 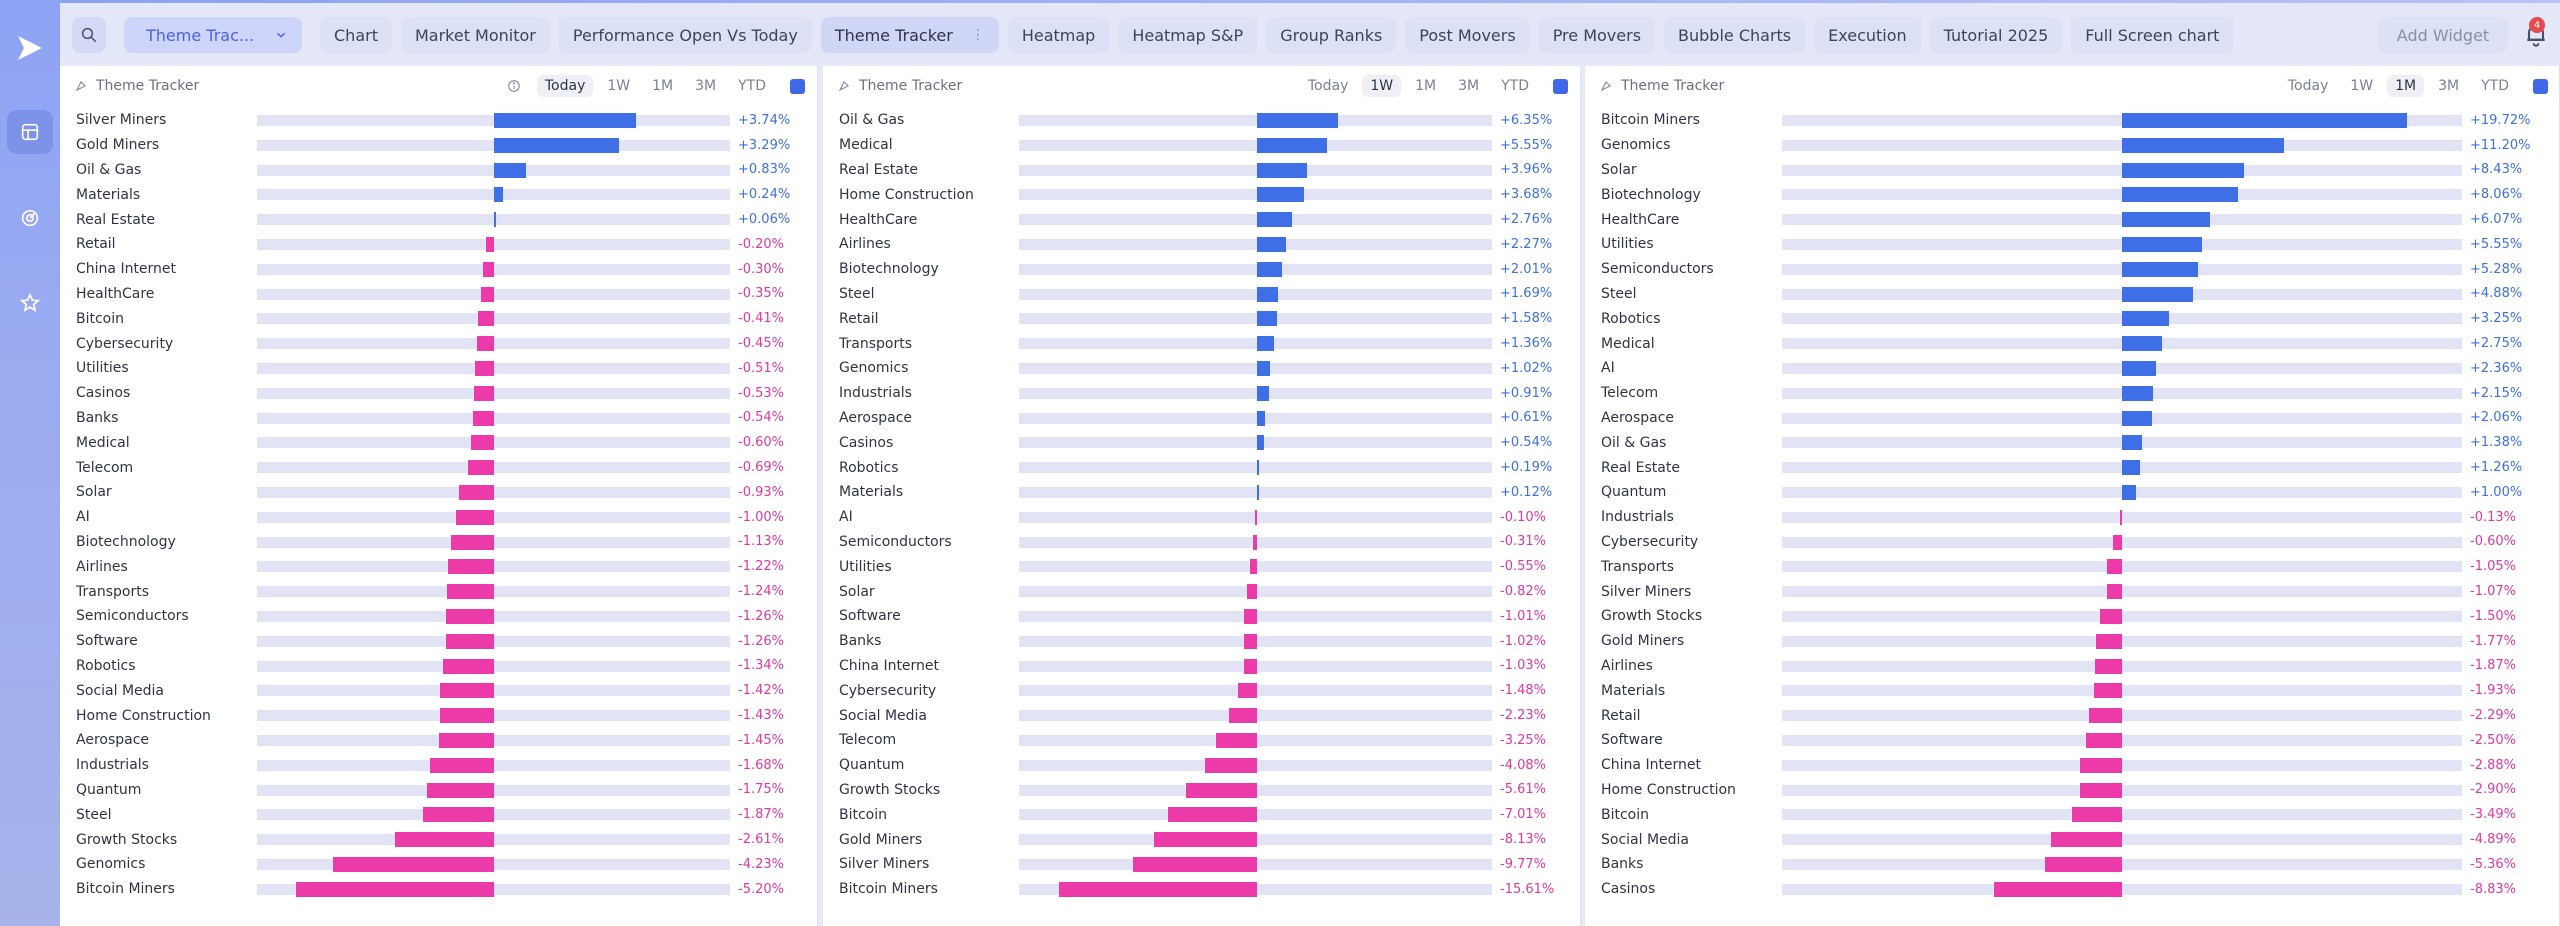 What do you see at coordinates (438, 566) in the screenshot?
I see `list-item: Airlines -1.22%` at bounding box center [438, 566].